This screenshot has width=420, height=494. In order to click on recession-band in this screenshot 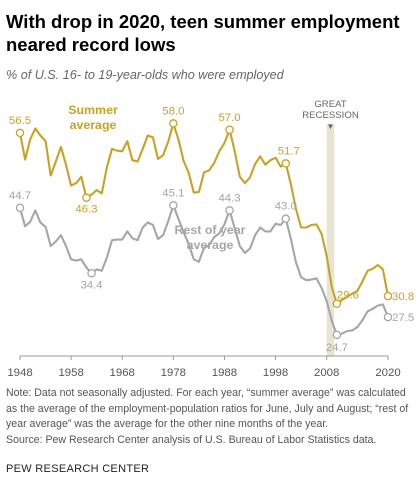, I will do `click(330, 240)`.